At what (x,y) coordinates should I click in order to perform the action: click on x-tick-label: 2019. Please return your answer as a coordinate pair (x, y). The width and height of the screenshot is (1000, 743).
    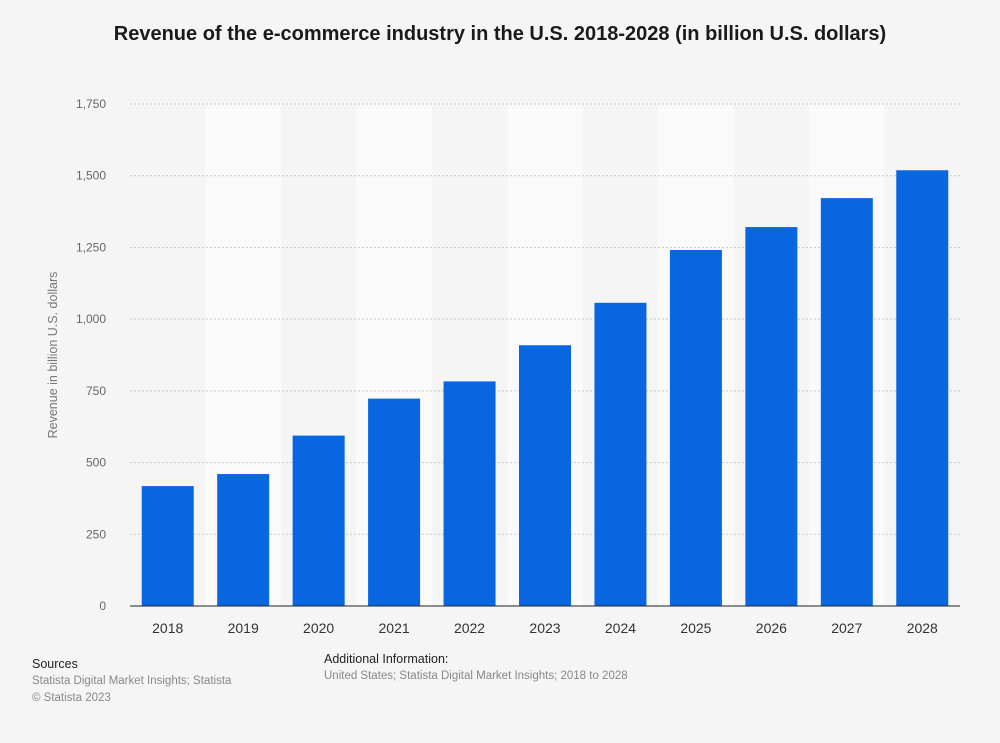
    Looking at the image, I should click on (243, 628).